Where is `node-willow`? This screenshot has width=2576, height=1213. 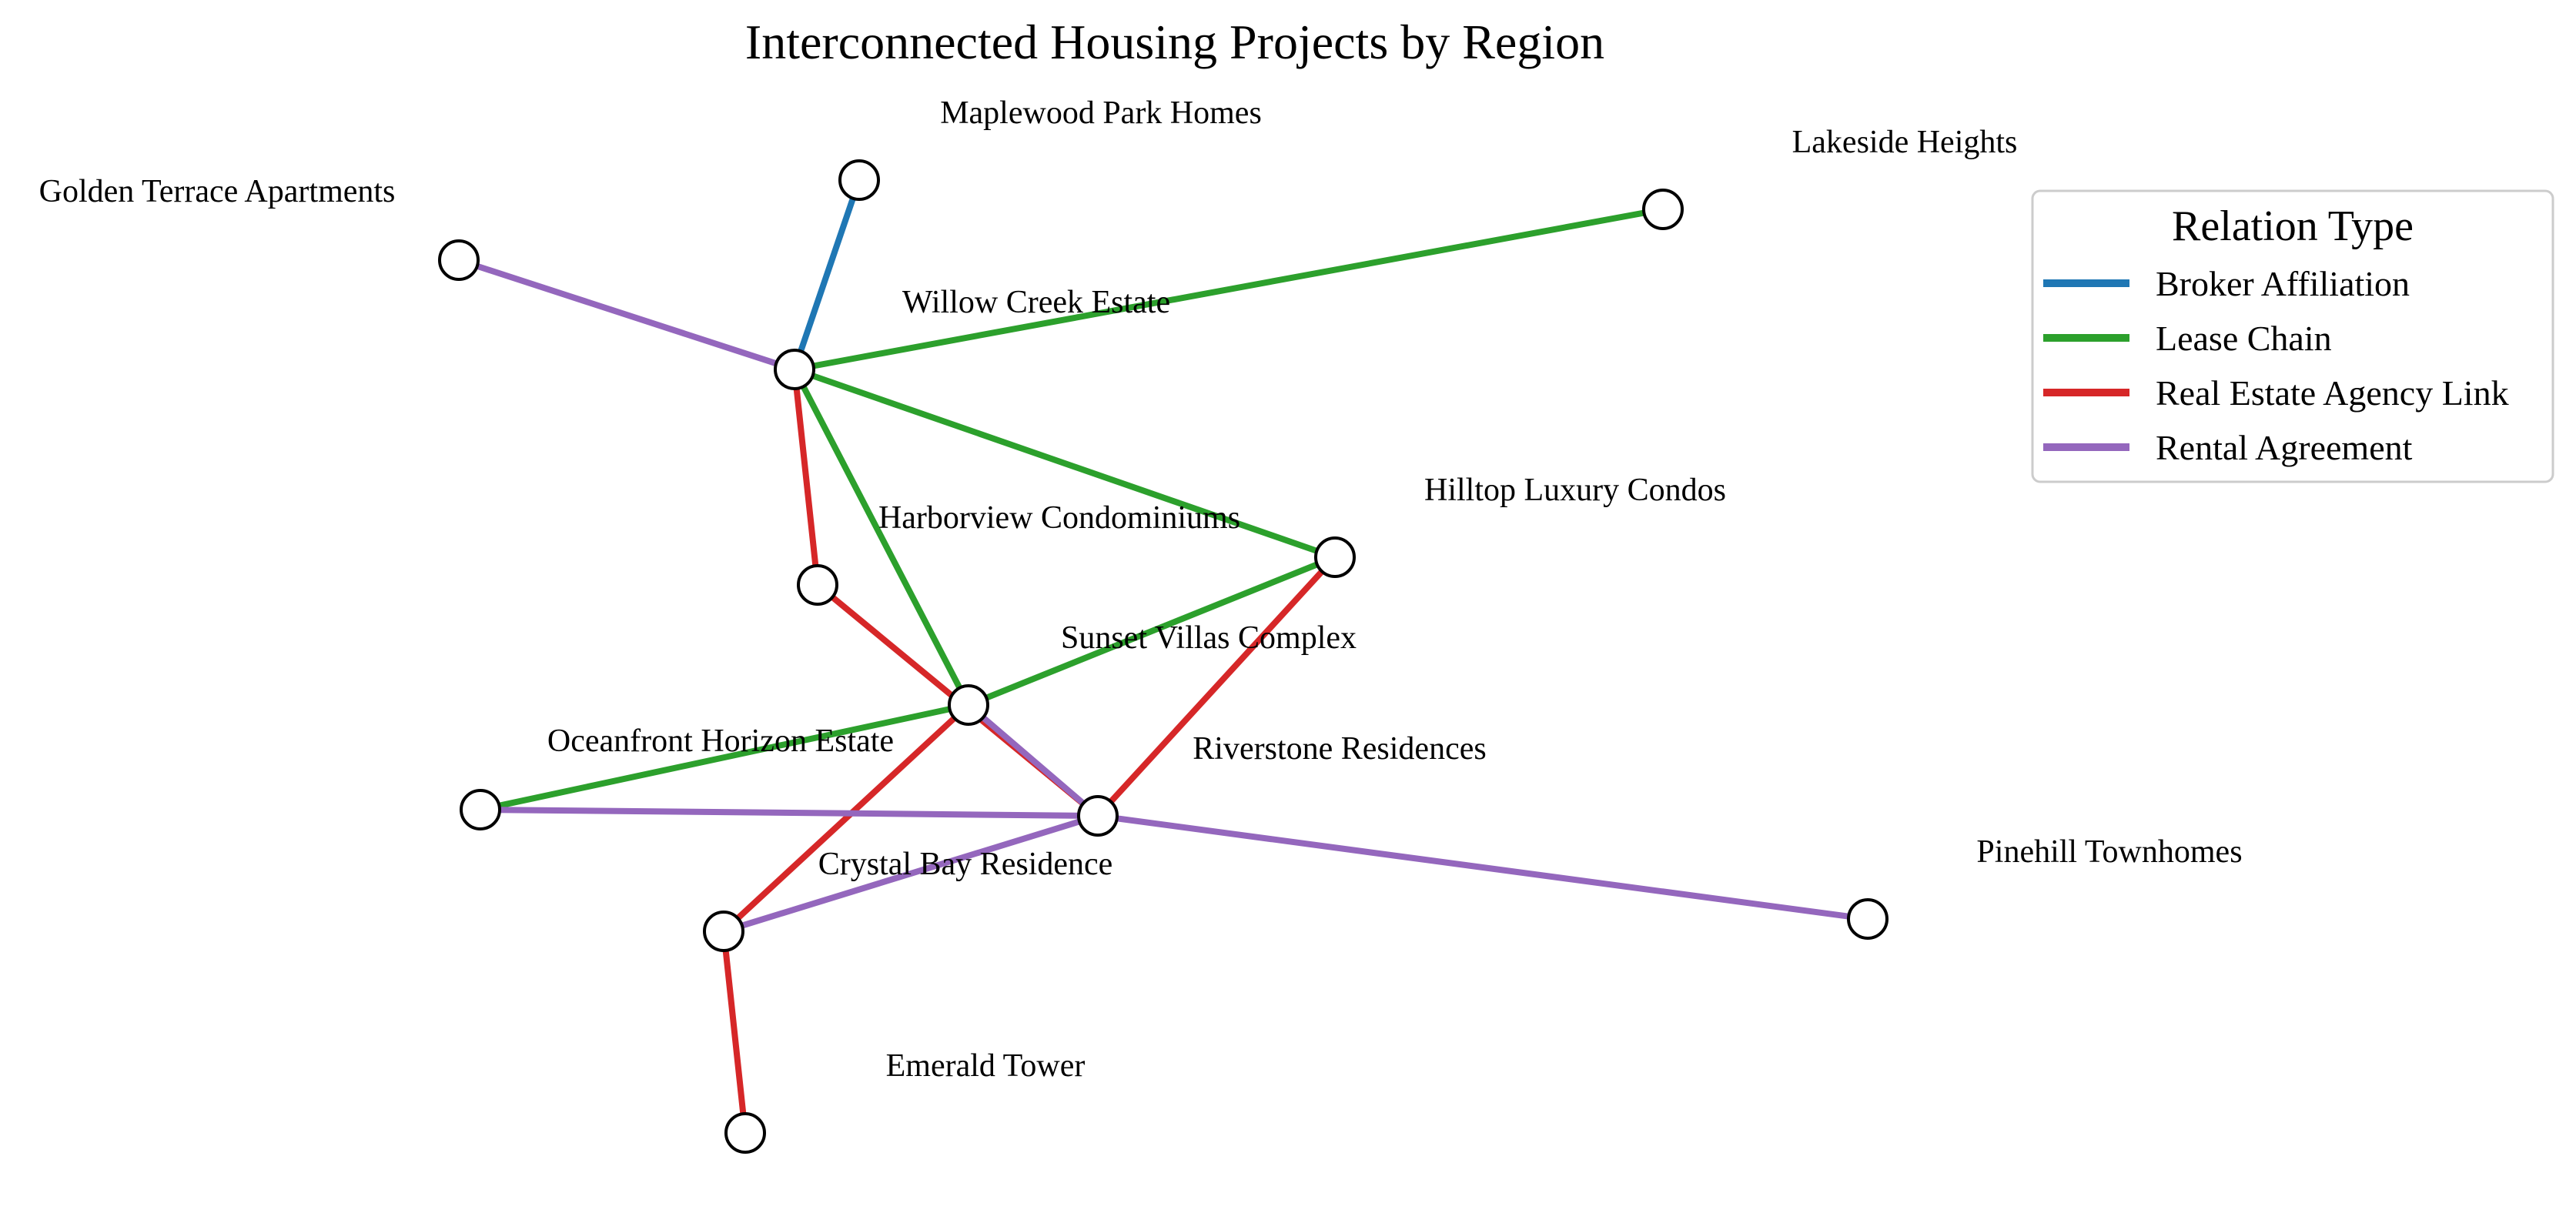
node-willow is located at coordinates (794, 370).